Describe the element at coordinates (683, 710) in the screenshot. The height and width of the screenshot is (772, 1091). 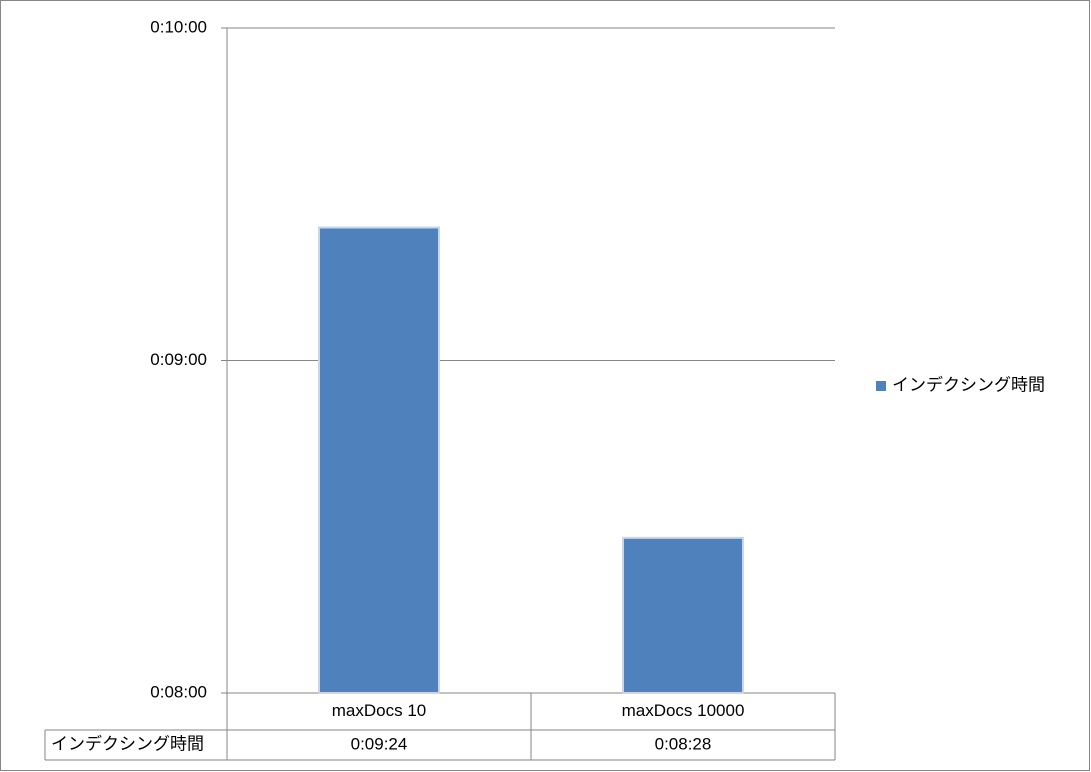
I see `x-tick-label: maxDocs 10000` at that location.